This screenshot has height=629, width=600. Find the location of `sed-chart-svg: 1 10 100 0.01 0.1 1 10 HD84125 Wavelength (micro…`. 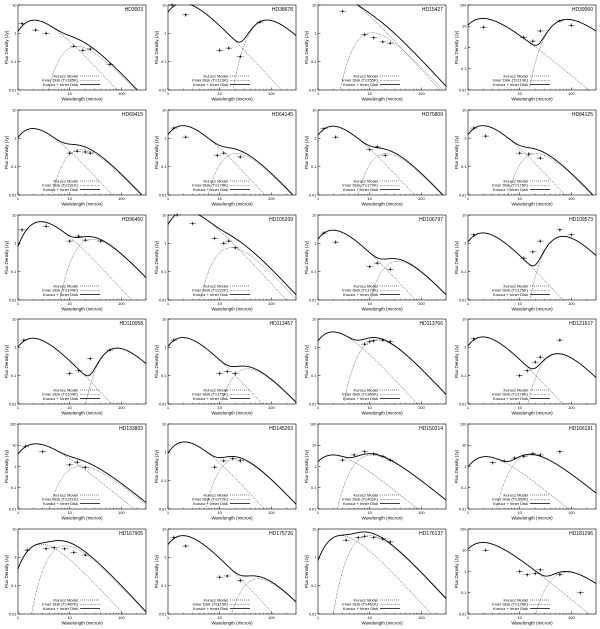

sed-chart-svg: 1 10 100 0.01 0.1 1 10 HD84125 Wavelength (micro… is located at coordinates (525, 156).